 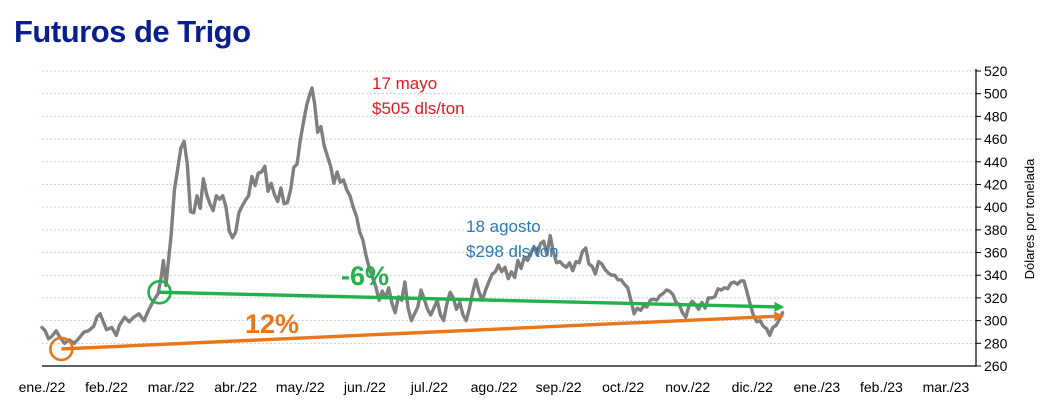 I want to click on y-tick-label: 300, so click(x=996, y=321).